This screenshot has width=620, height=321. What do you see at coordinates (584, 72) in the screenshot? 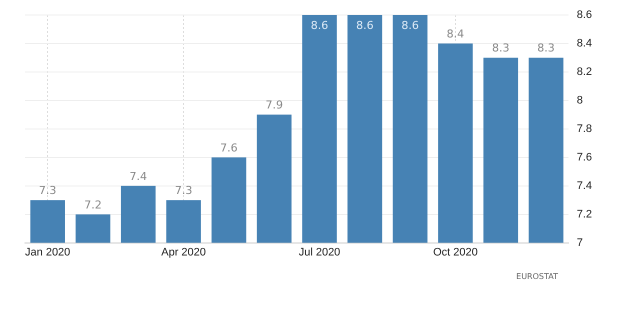
I see `y-tick-label: 8.2` at bounding box center [584, 72].